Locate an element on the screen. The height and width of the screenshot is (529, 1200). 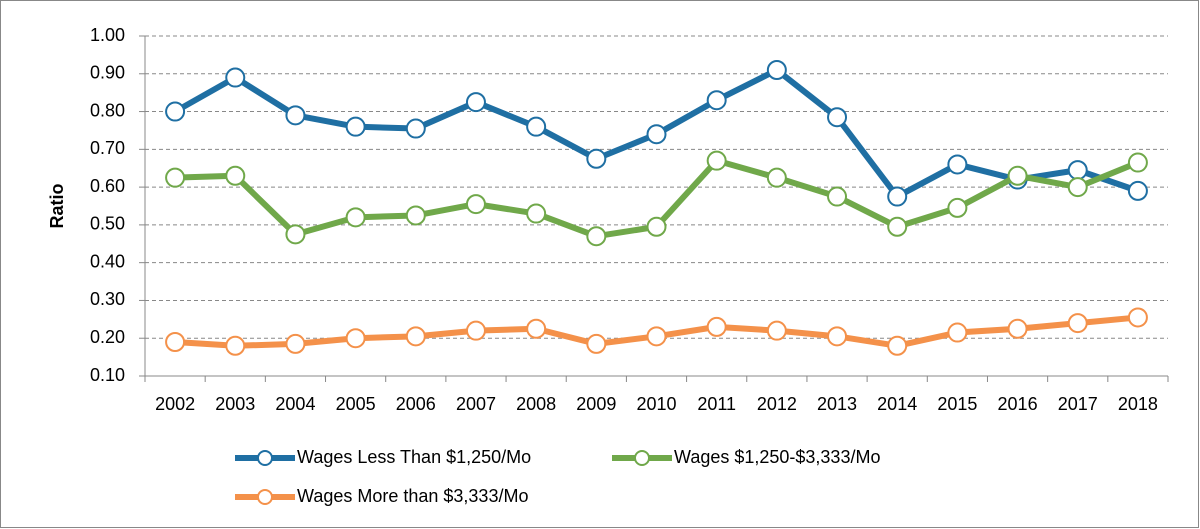
x-tick-label: 2013 is located at coordinates (837, 404).